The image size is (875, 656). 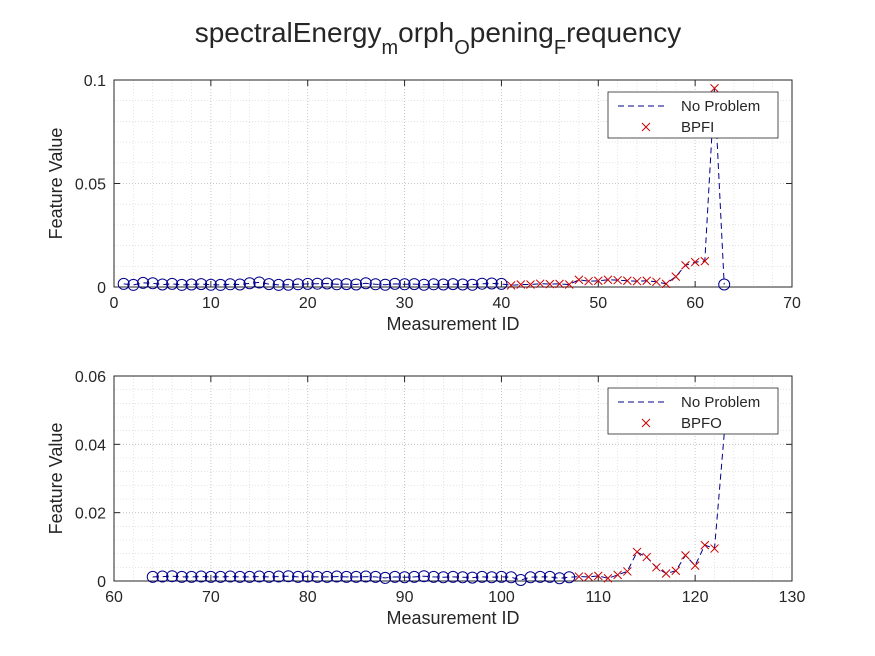 What do you see at coordinates (101, 582) in the screenshot?
I see `y-tick-label: 0` at bounding box center [101, 582].